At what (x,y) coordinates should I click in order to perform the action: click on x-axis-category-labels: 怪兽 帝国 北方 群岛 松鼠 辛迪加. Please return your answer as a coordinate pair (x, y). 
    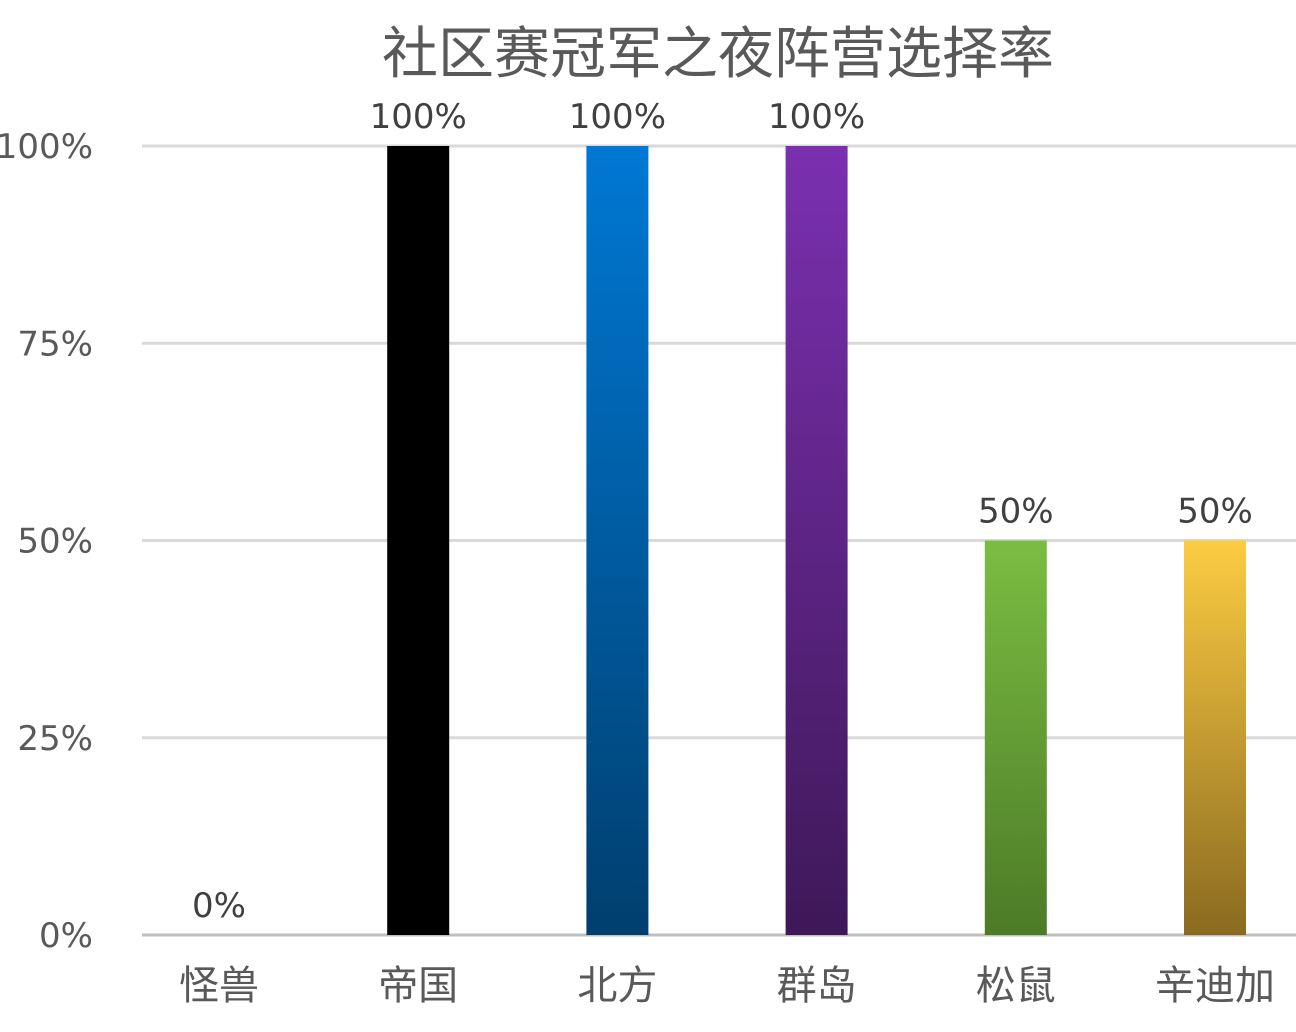
    Looking at the image, I should click on (727, 986).